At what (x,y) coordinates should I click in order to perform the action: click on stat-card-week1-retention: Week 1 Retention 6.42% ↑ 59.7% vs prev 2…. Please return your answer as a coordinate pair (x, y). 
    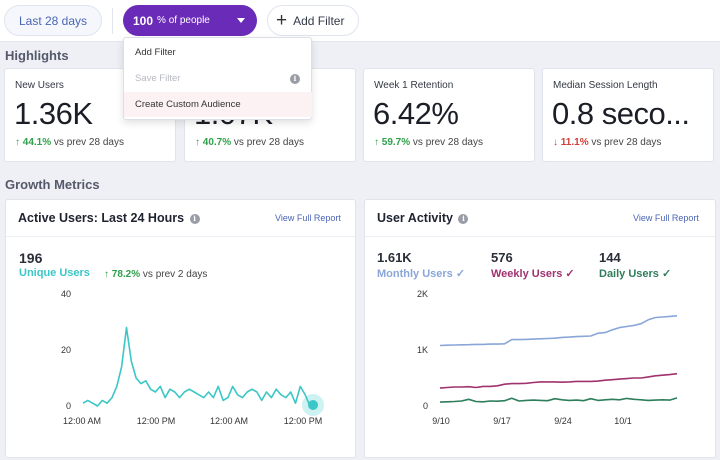
    Looking at the image, I should click on (449, 115).